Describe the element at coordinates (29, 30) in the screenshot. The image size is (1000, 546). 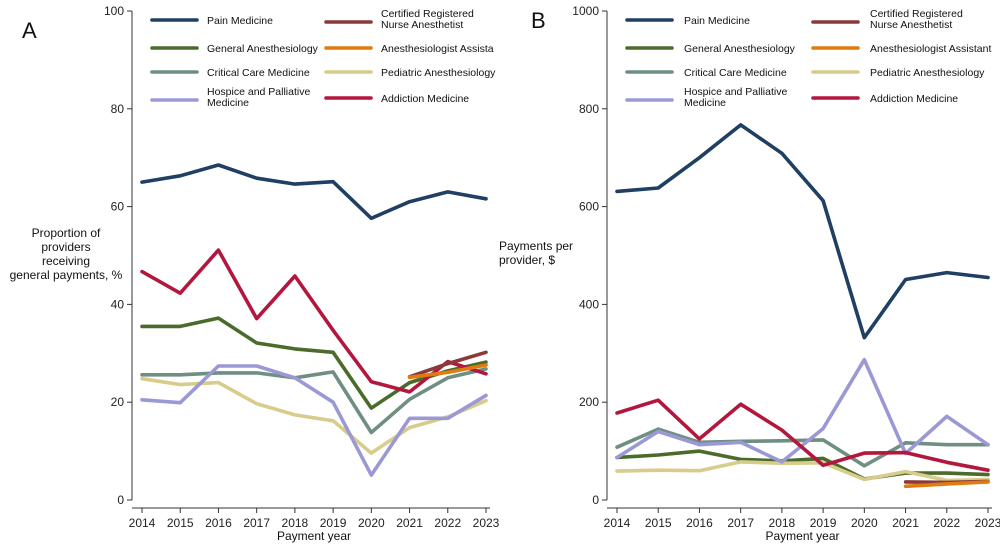
I see `panel-letter: A` at that location.